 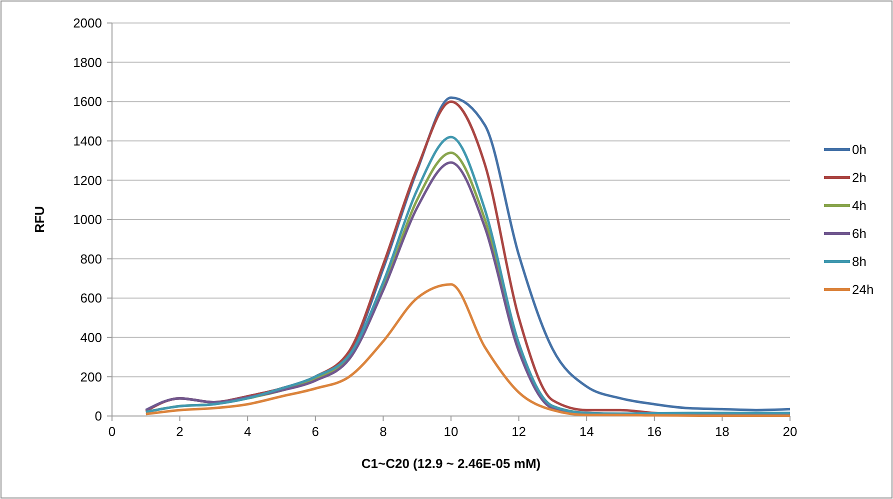 What do you see at coordinates (790, 431) in the screenshot?
I see `x-tick-label: 20` at bounding box center [790, 431].